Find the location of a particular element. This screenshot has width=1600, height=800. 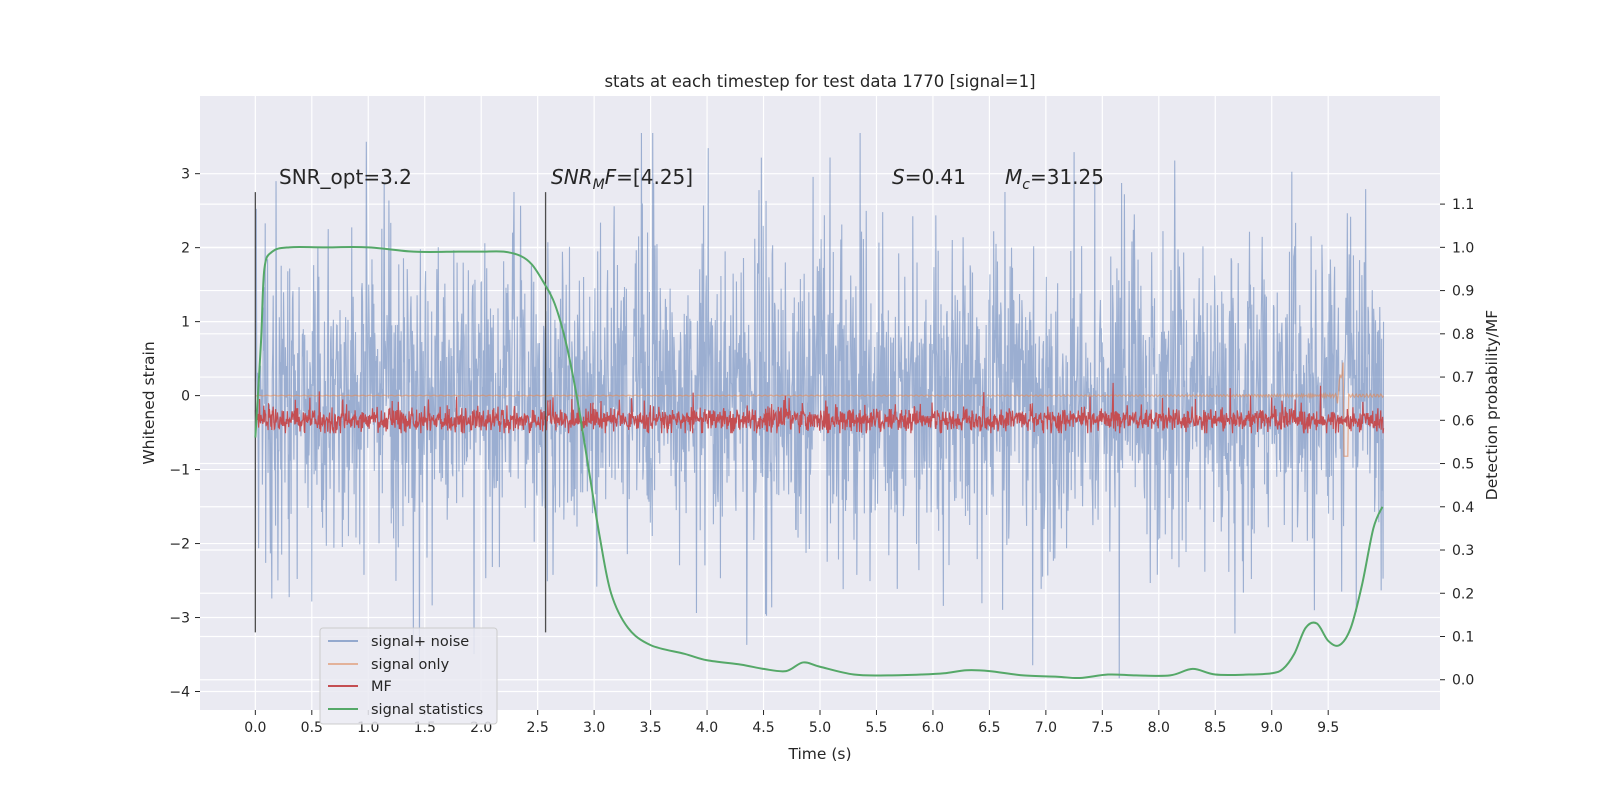

y2-tick-label-10: 0.1 is located at coordinates (1463, 637).